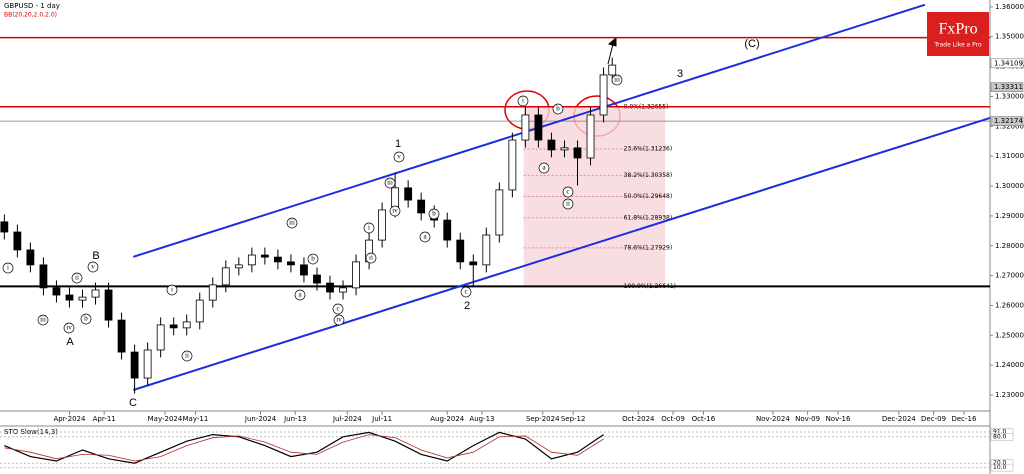 The height and width of the screenshot is (474, 1024). What do you see at coordinates (304, 448) in the screenshot?
I see `indicator-line` at bounding box center [304, 448].